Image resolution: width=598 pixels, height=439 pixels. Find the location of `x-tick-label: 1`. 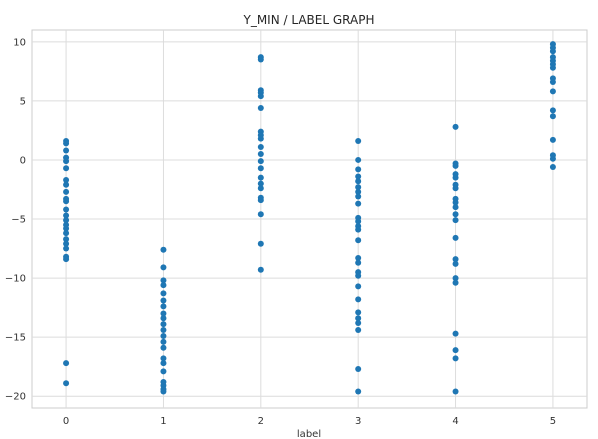

x-tick-label: 1 is located at coordinates (163, 421).